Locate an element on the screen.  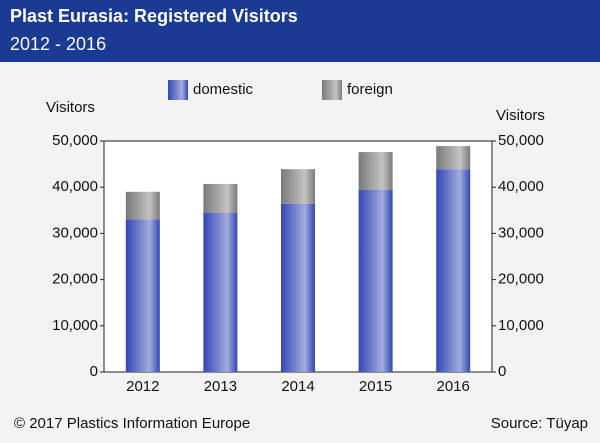
y-tick-label: 30,000 is located at coordinates (75, 232).